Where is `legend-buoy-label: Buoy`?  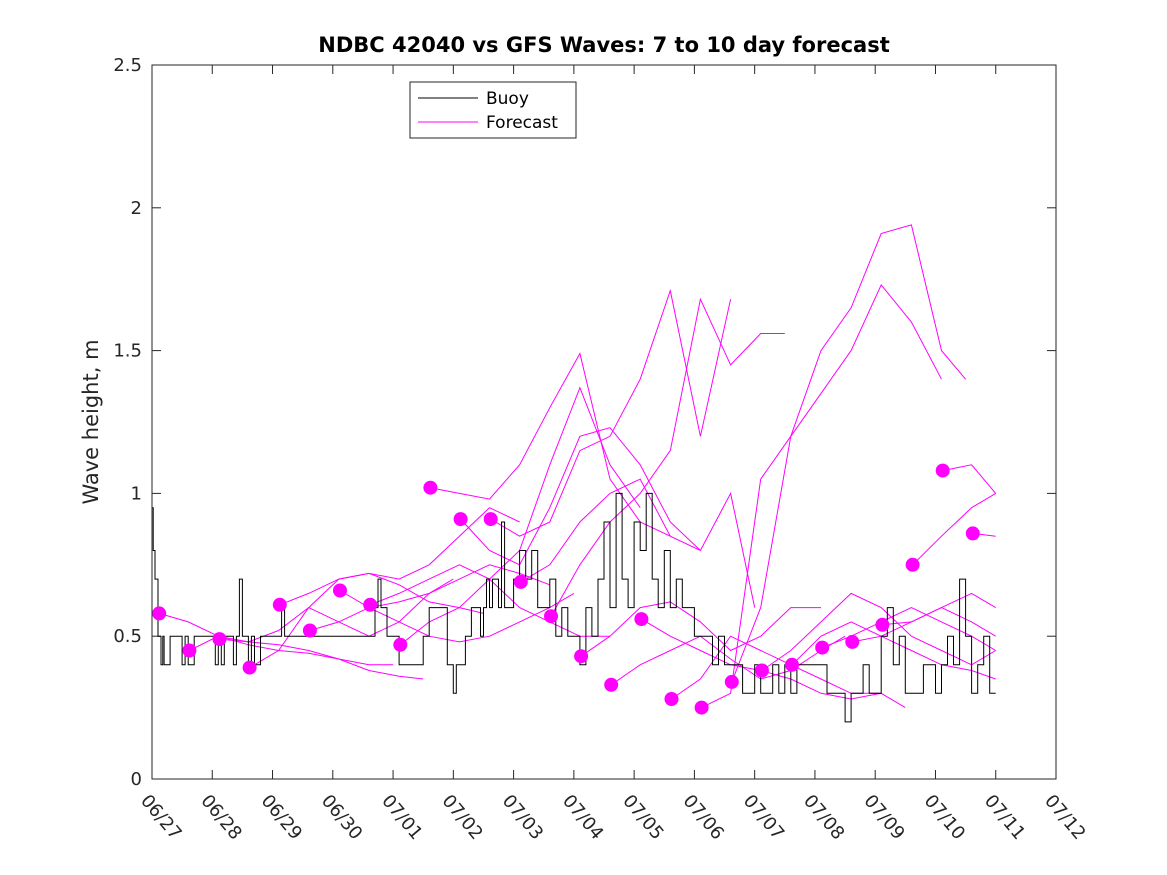 legend-buoy-label: Buoy is located at coordinates (507, 99).